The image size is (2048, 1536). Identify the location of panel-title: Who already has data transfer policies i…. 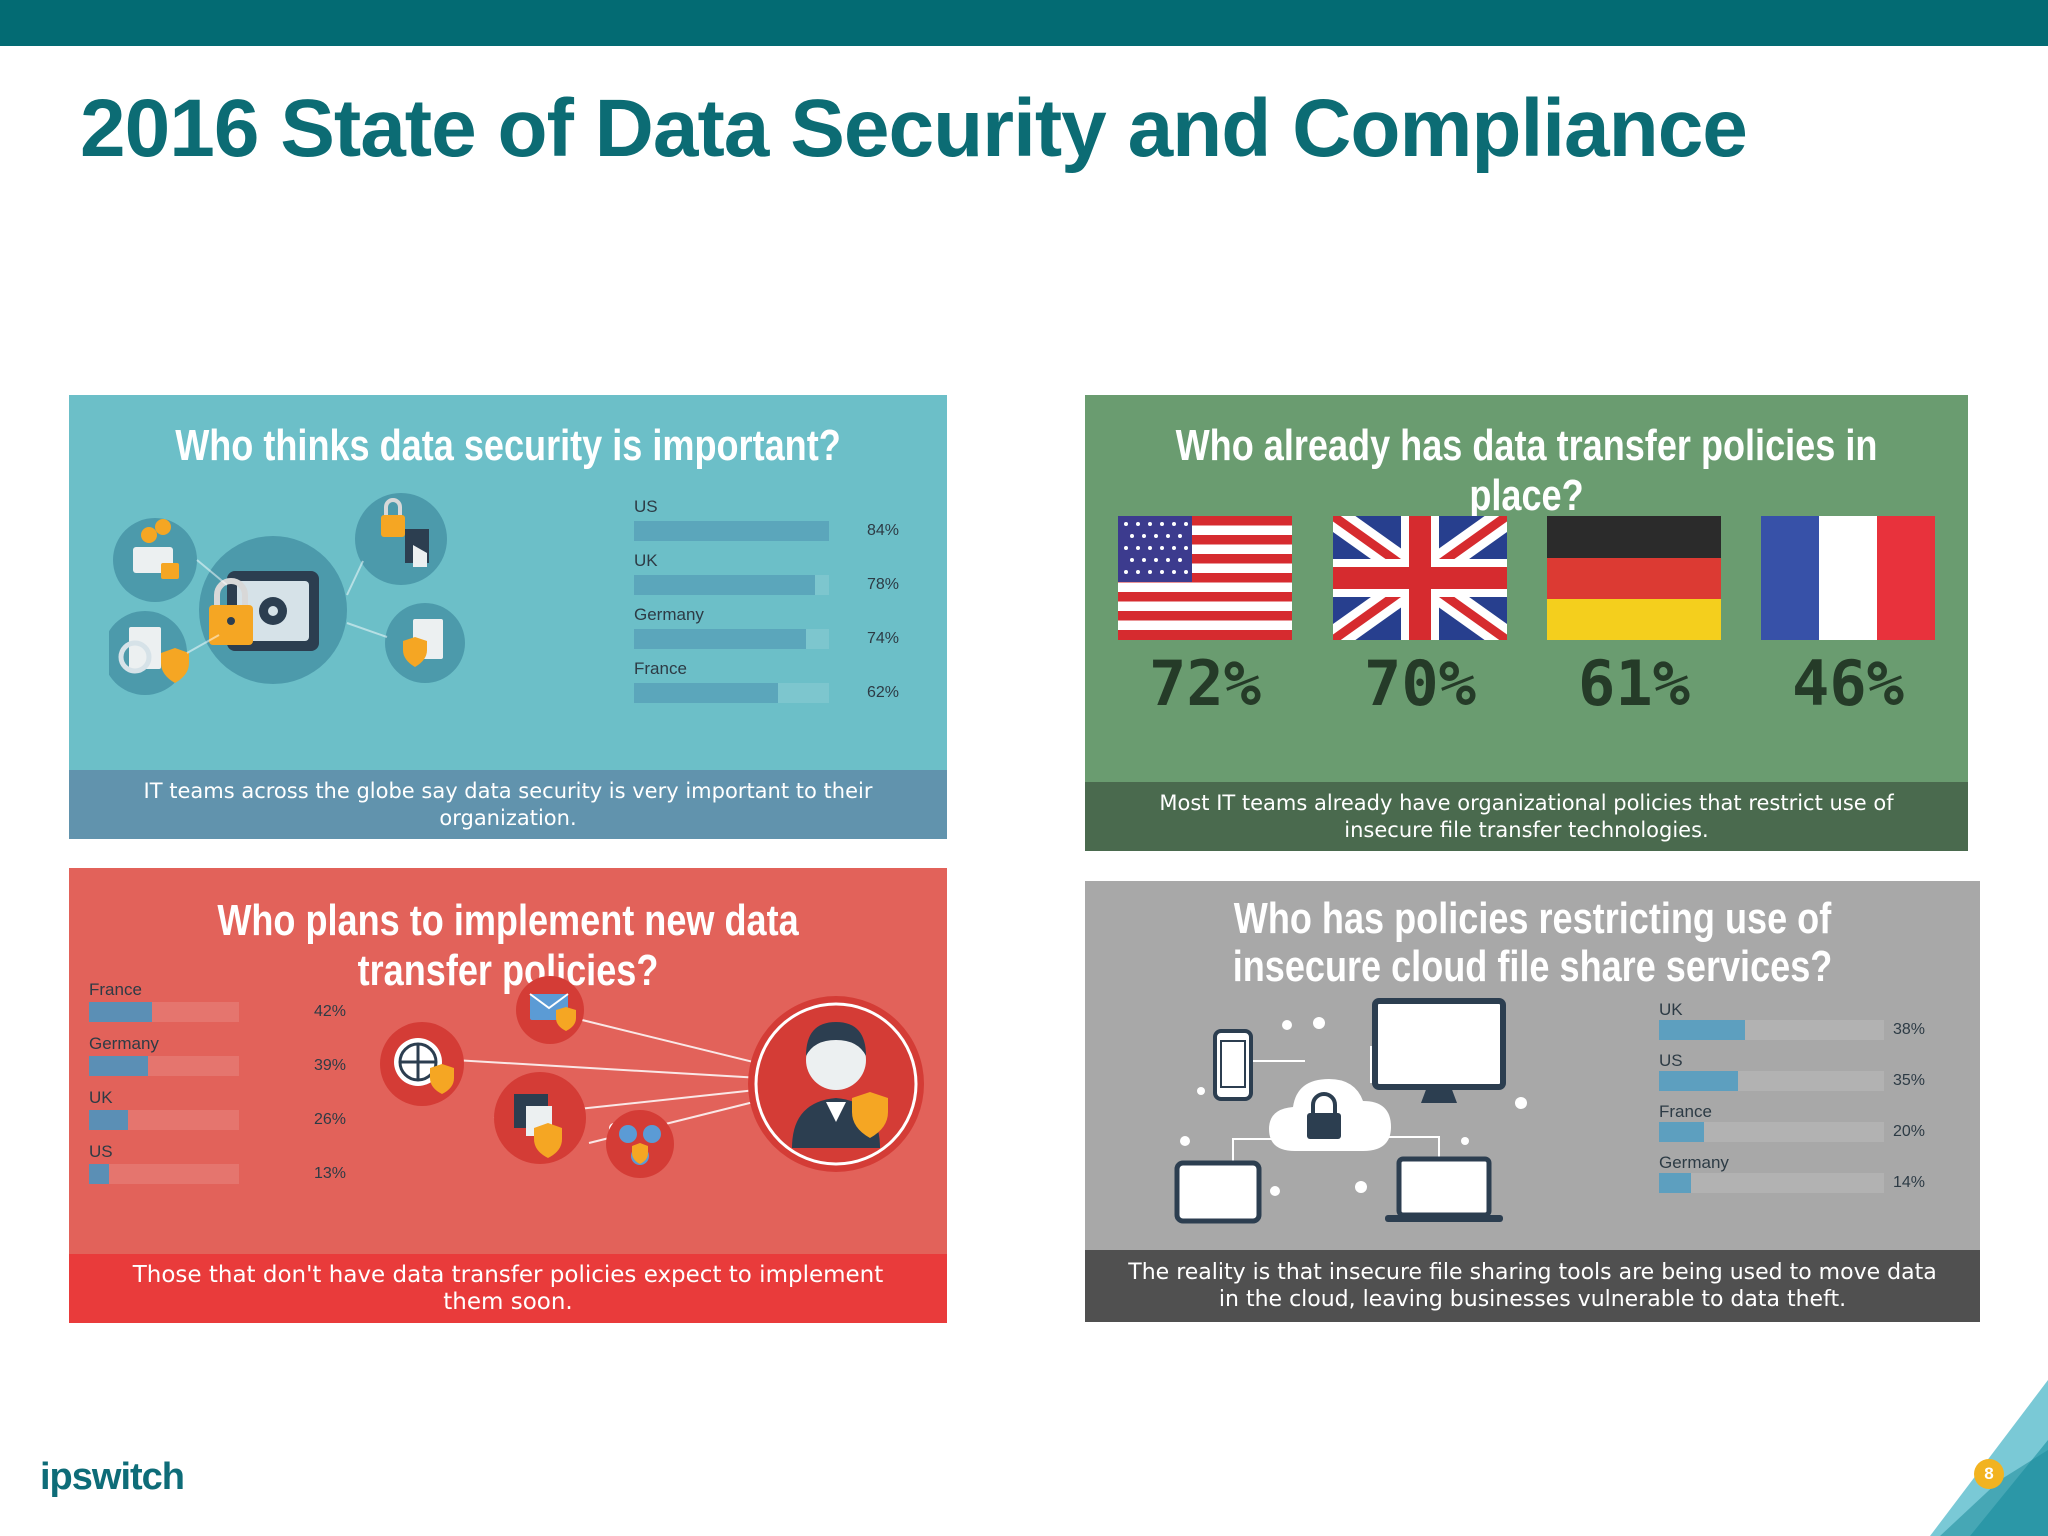
(1526, 470).